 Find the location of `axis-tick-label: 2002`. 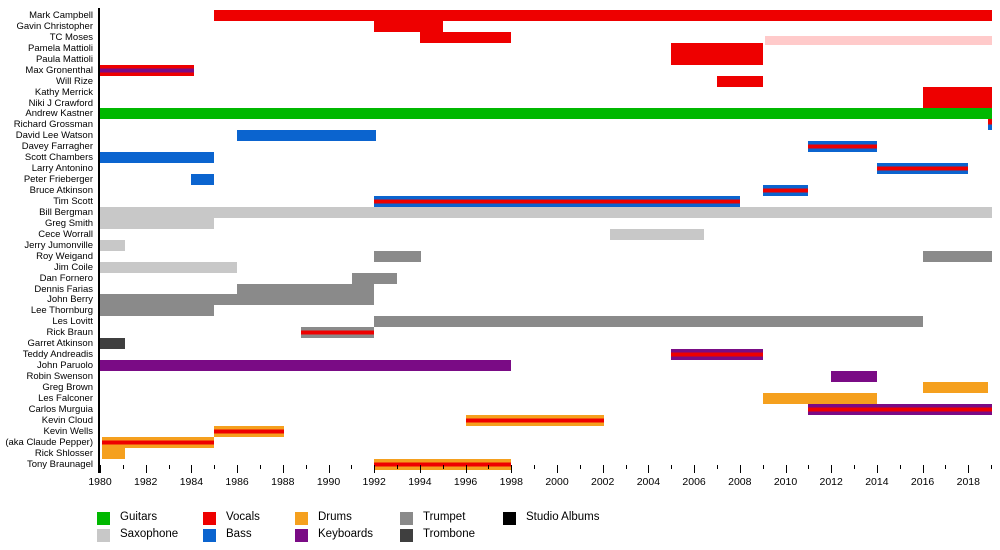

axis-tick-label: 2002 is located at coordinates (603, 482).